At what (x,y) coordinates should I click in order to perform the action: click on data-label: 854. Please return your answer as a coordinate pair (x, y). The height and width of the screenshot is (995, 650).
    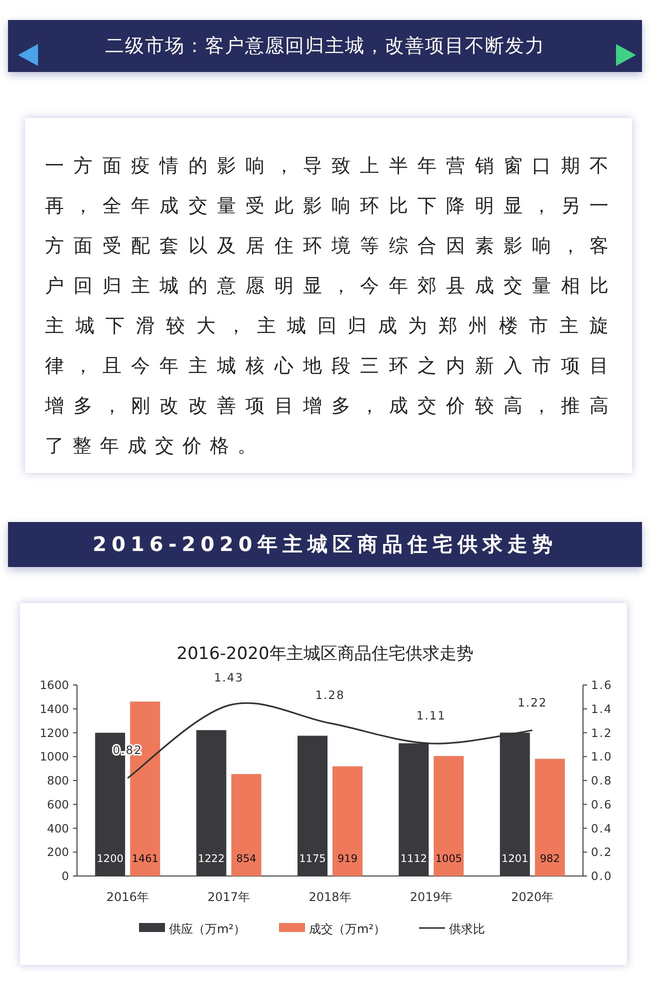
    Looking at the image, I should click on (246, 859).